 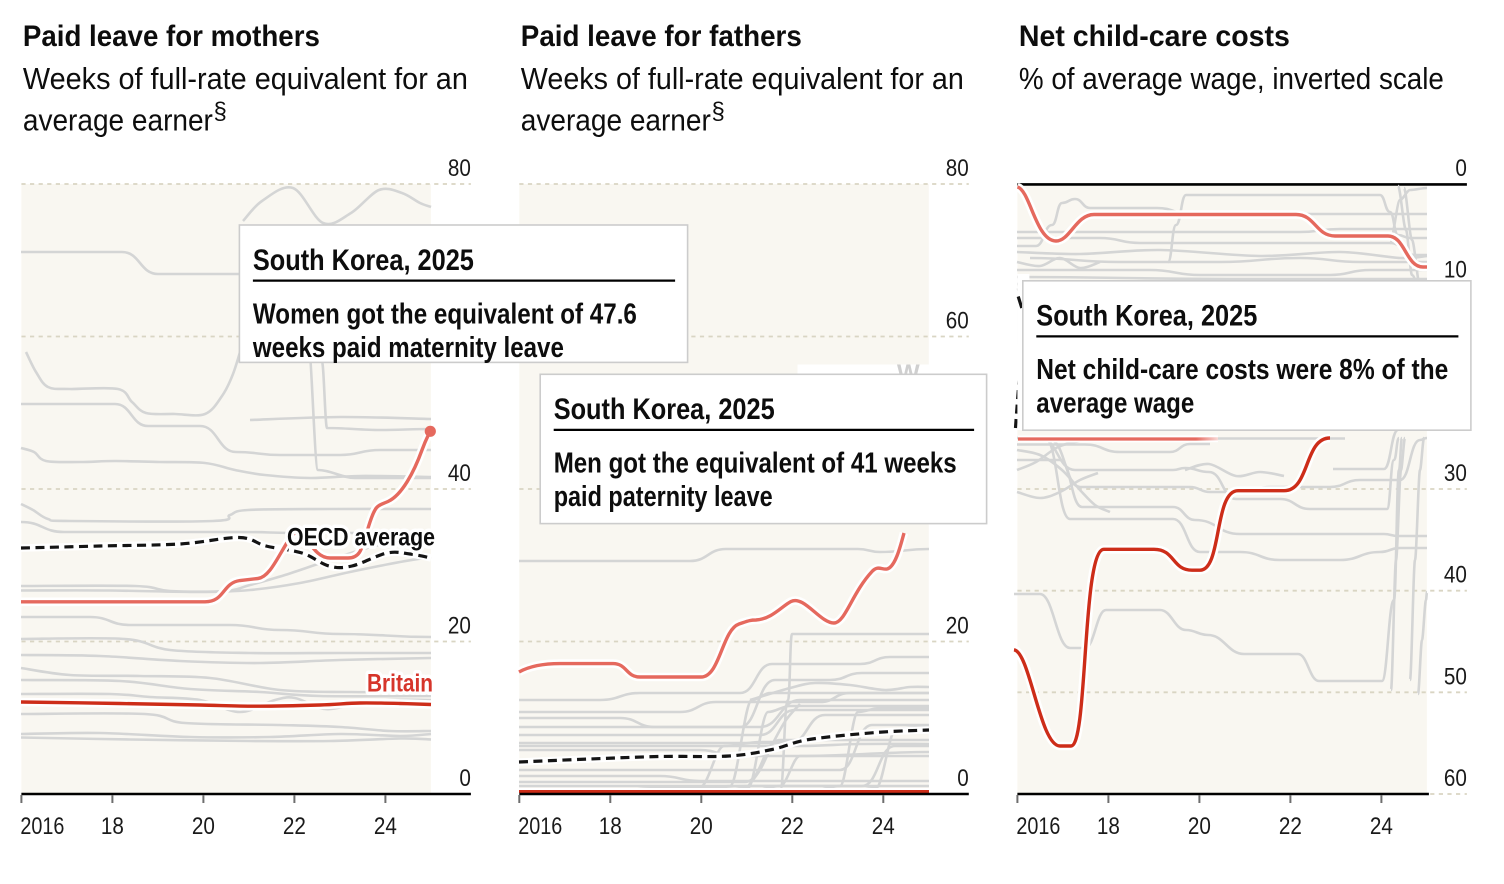 What do you see at coordinates (663, 497) in the screenshot?
I see `svg-text: paid paternity leave` at bounding box center [663, 497].